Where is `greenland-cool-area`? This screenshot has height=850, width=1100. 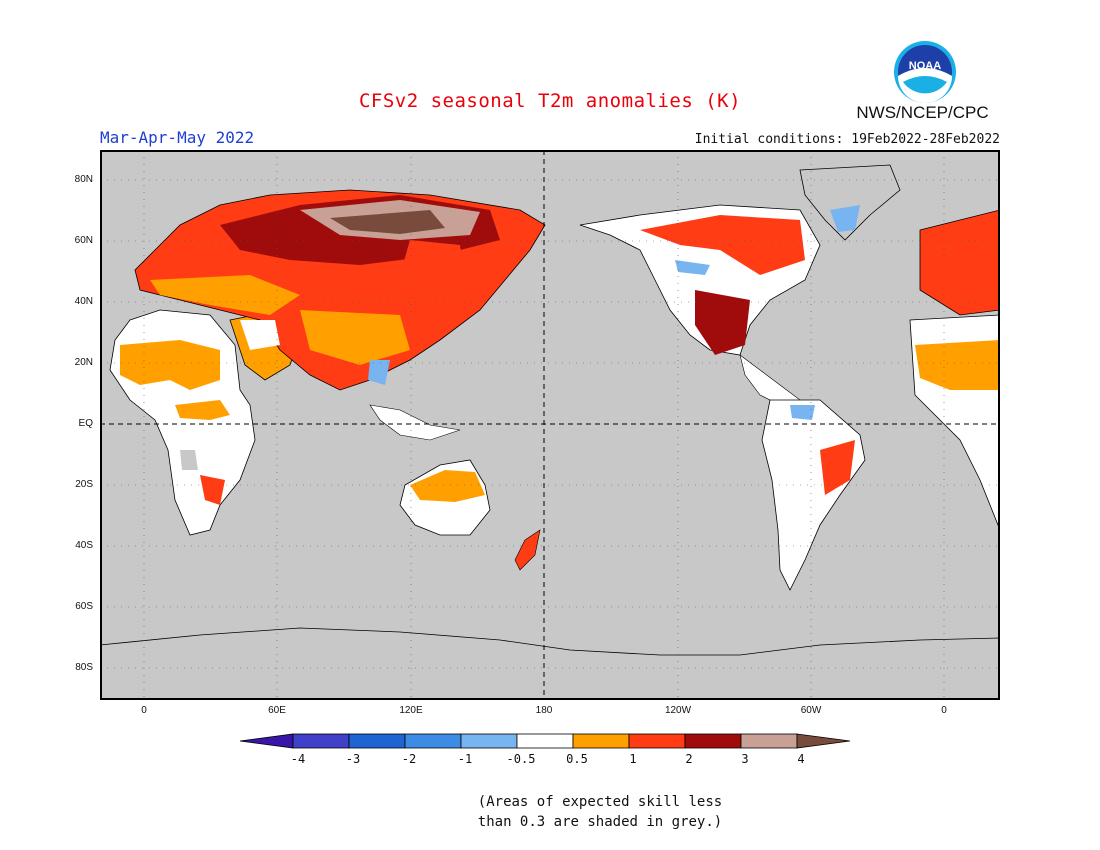 greenland-cool-area is located at coordinates (845, 218).